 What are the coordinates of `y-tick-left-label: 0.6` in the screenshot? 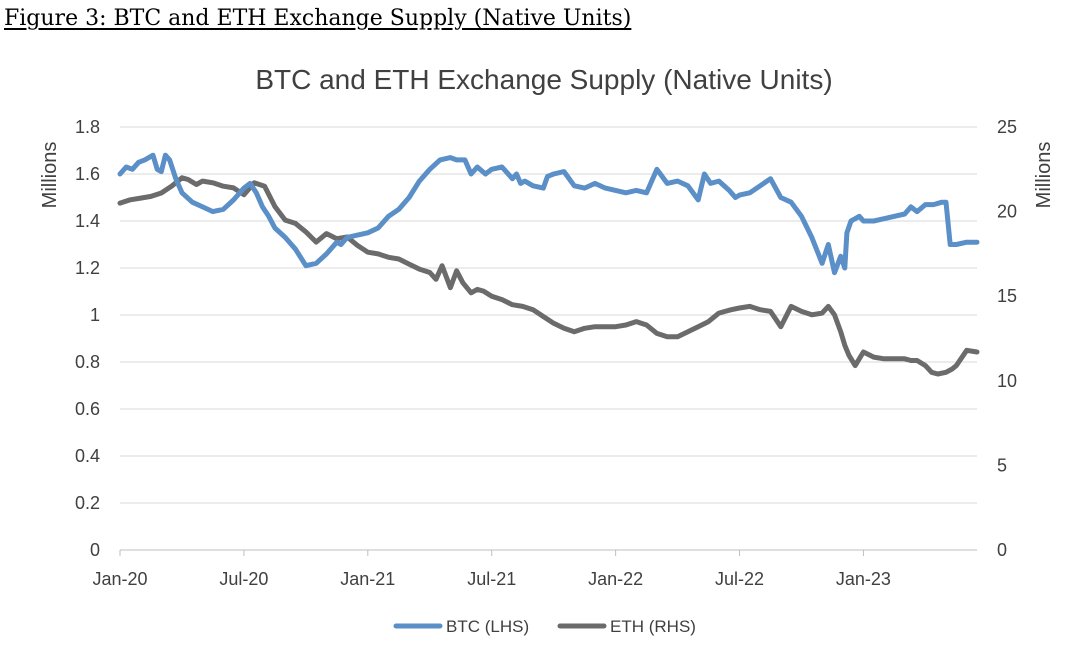 It's located at (87, 409).